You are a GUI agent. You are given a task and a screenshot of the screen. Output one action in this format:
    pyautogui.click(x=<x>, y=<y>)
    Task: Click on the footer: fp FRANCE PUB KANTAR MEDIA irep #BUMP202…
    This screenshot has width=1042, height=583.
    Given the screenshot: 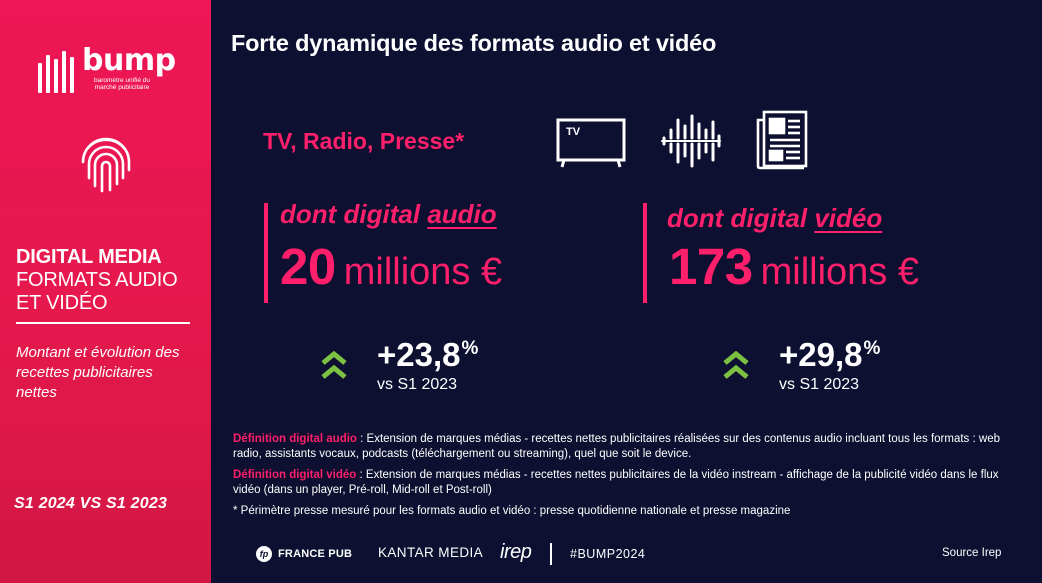 What is the action you would take?
    pyautogui.click(x=636, y=555)
    